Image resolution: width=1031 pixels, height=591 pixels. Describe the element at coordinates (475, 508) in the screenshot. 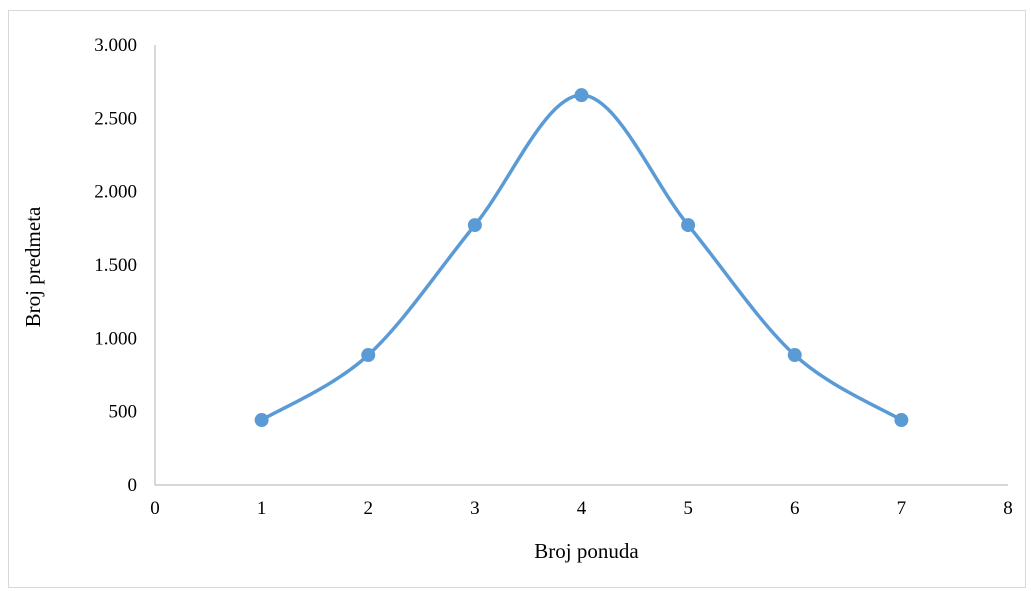

I see `x-tick-label: 3` at that location.